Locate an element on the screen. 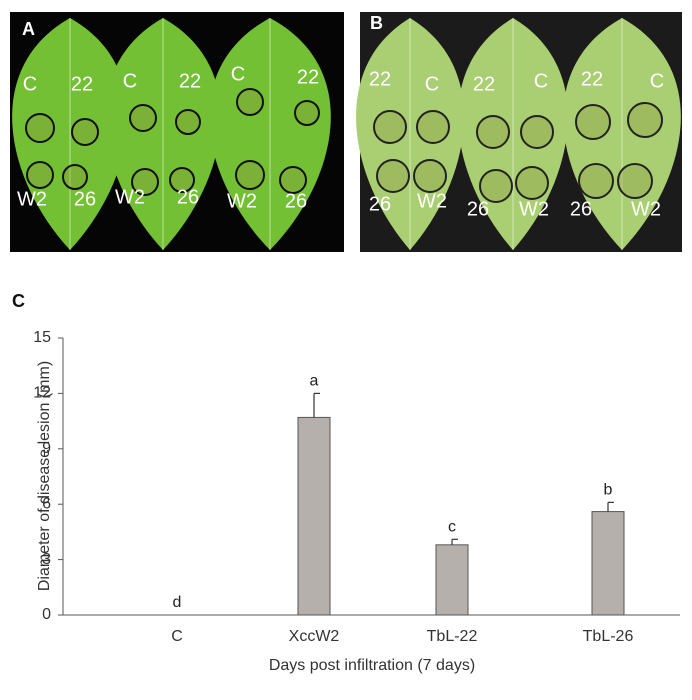 The height and width of the screenshot is (700, 692). x-tick-label: TbL-26 is located at coordinates (608, 636).